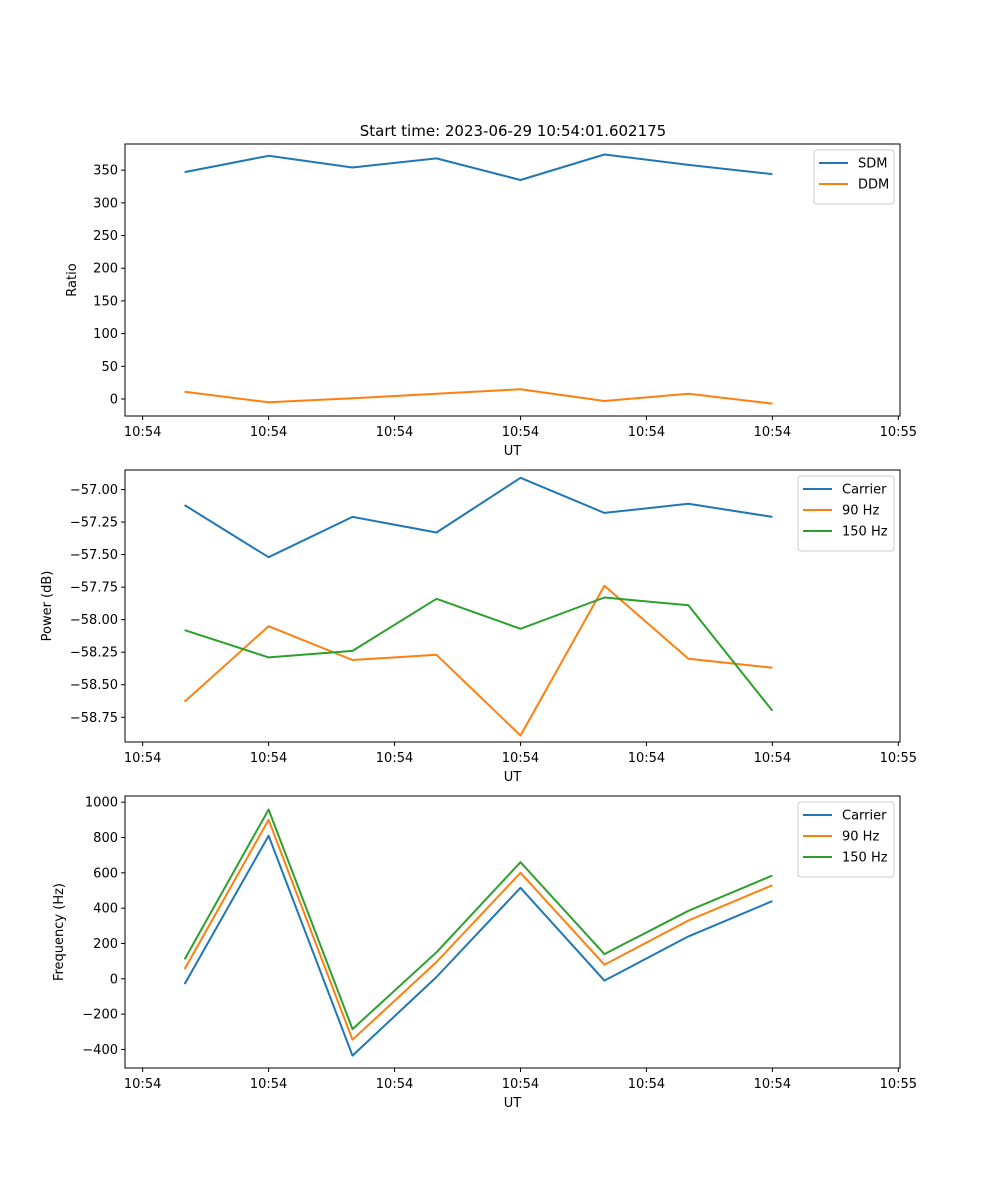 This screenshot has height=1200, width=1000. Describe the element at coordinates (94, 653) in the screenshot. I see `y-tick-label: −58.25` at that location.